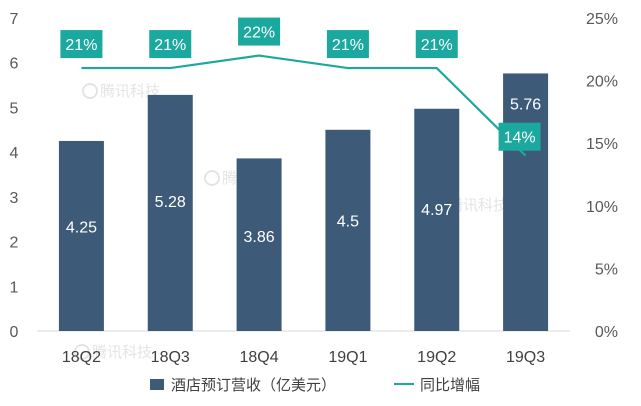 This screenshot has height=406, width=641. I want to click on y-right-tick-label: 20%, so click(602, 82).